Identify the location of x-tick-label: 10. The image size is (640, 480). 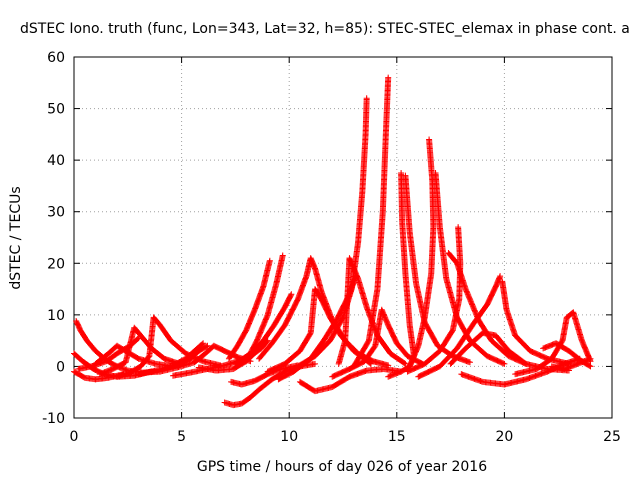
(289, 437).